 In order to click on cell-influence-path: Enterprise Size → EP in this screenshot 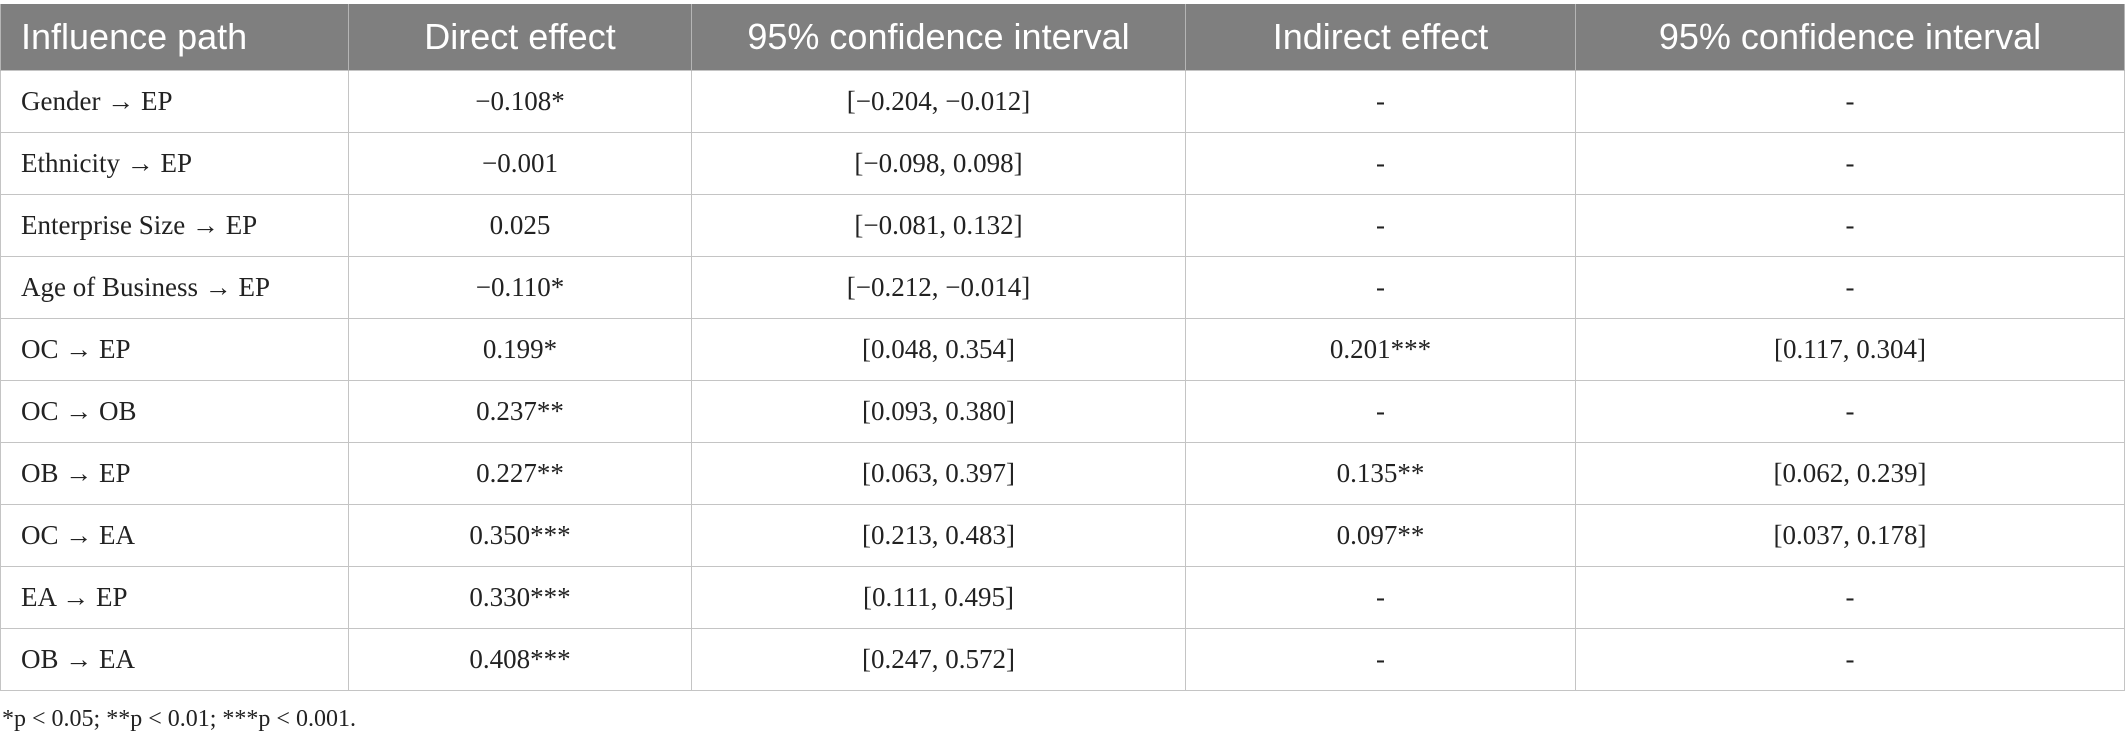, I will do `click(174, 225)`.